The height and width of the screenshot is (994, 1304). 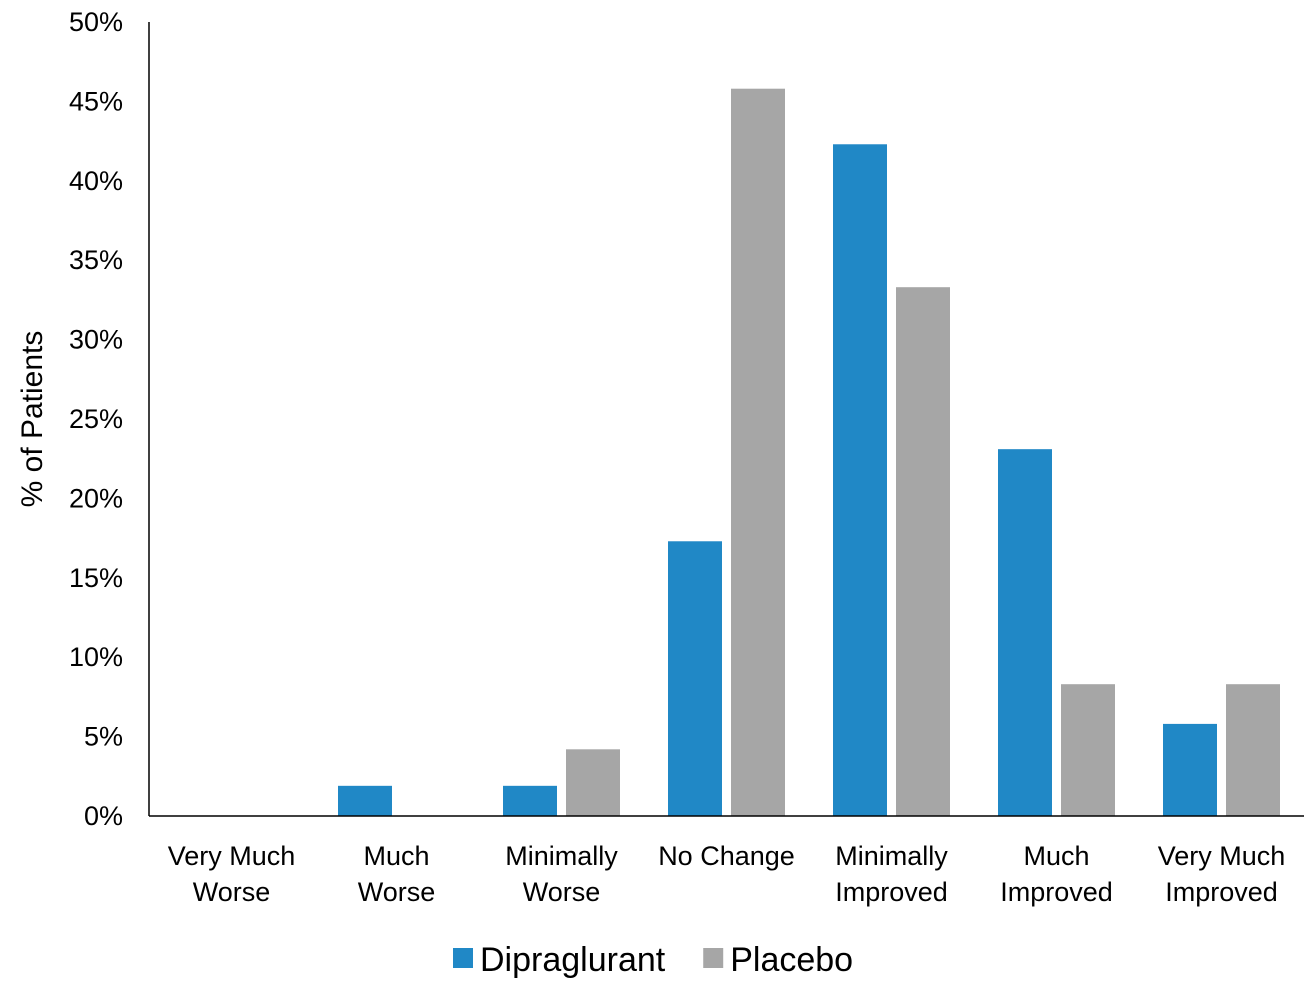 I want to click on y-tick-label: 30%, so click(x=96, y=340).